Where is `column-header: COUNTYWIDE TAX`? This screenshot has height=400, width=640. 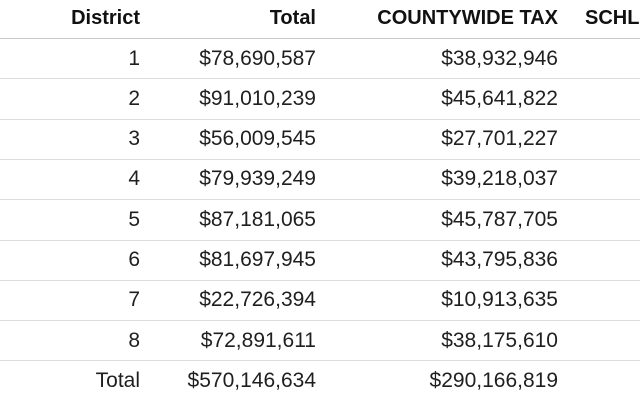
column-header: COUNTYWIDE TAX is located at coordinates (467, 18).